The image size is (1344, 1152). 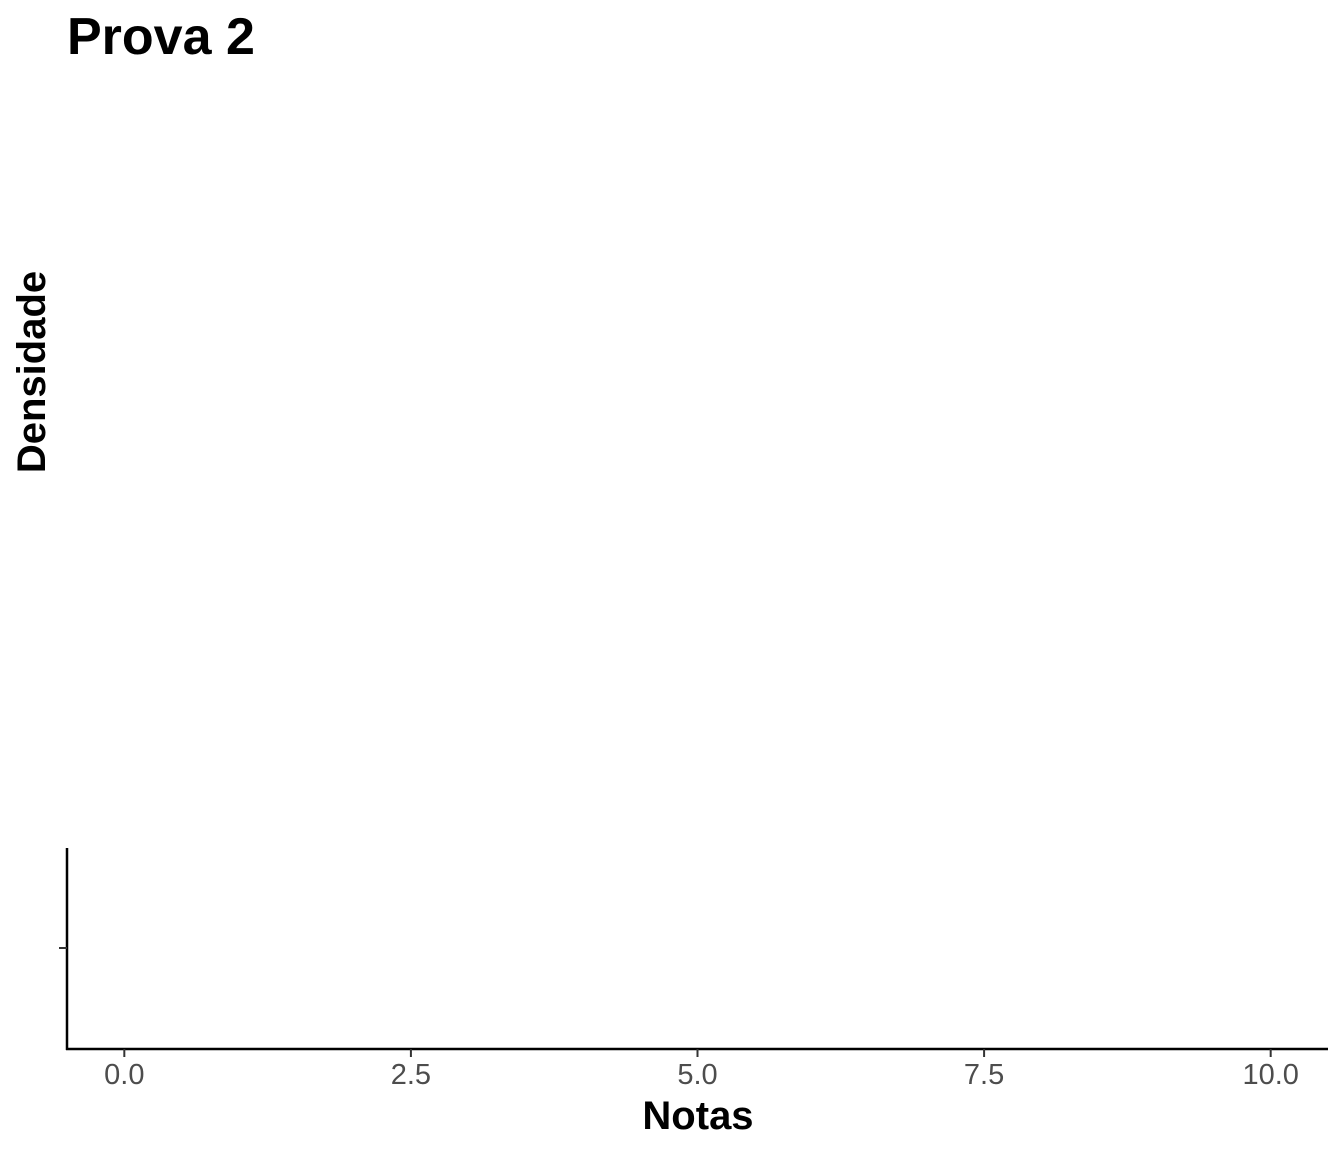 I want to click on x-axis-ticks: 0.0 2.5 5.0 7.5 10.0, so click(x=701, y=1070).